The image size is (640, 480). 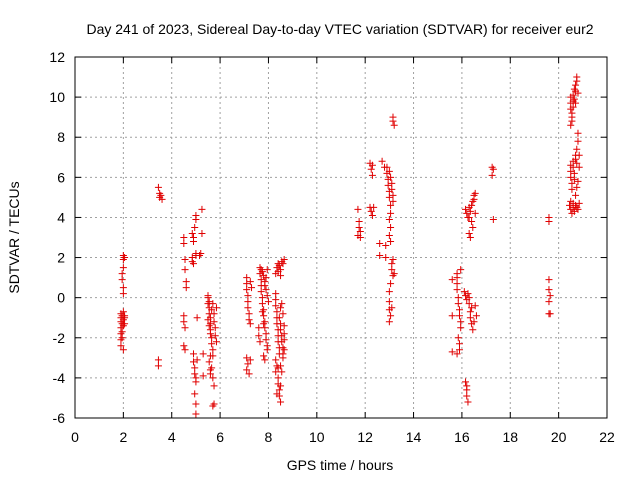 I want to click on y-tick-label: -6, so click(x=59, y=418).